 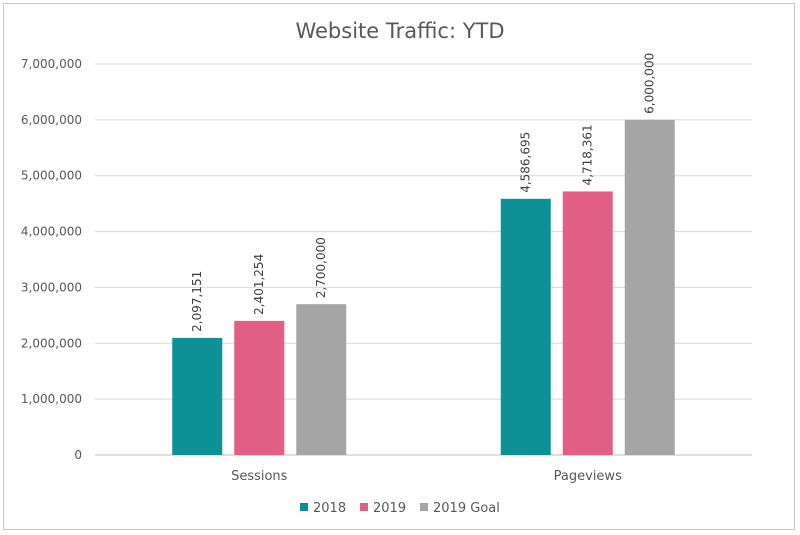 I want to click on bar-pageviews-2019, so click(x=587, y=323).